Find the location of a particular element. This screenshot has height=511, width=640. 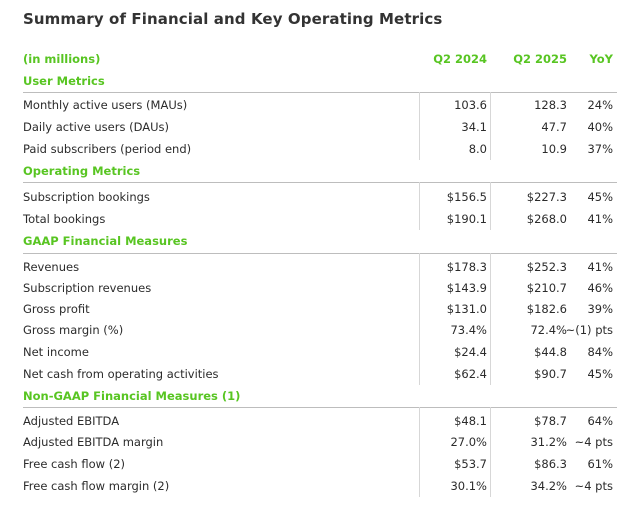

cell-q2-2025: $210.7 is located at coordinates (546, 288).